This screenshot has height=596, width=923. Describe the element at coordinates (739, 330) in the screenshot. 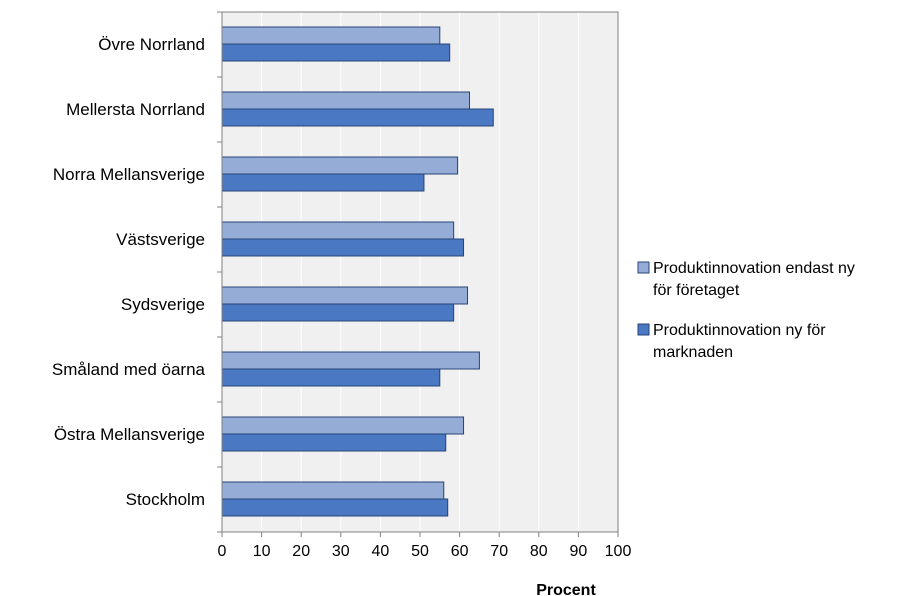

I see `legend-label-line: Produktinnovation ny för` at that location.